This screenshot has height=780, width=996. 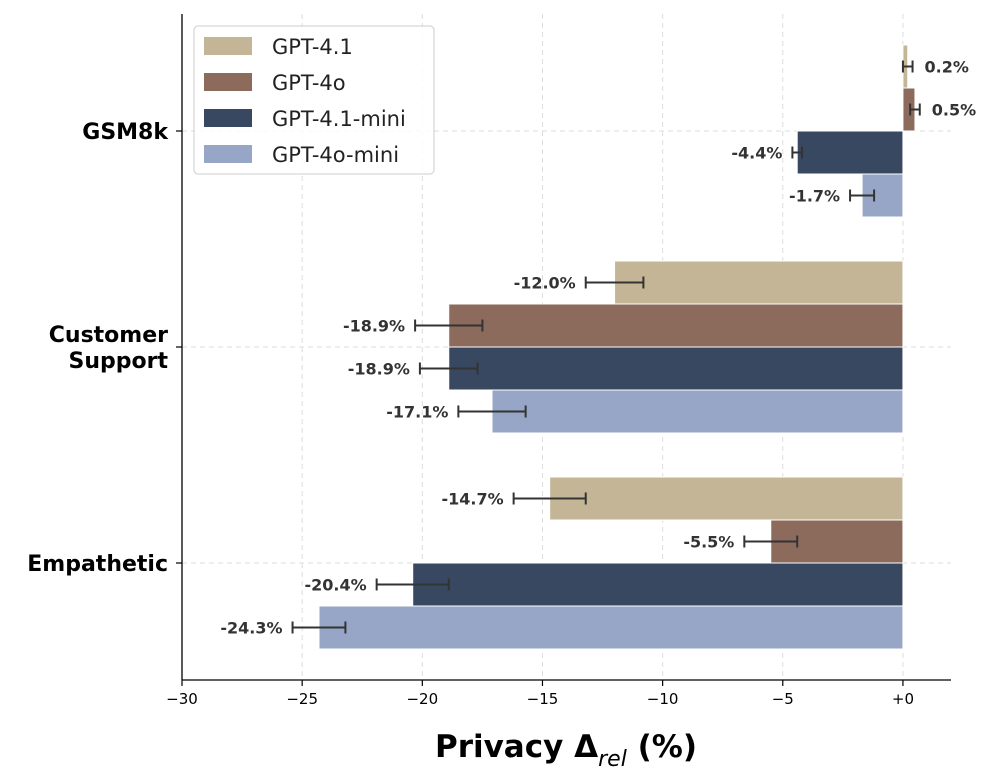 I want to click on legend-label-gpt-4-1: GPT-4.1, so click(x=312, y=47).